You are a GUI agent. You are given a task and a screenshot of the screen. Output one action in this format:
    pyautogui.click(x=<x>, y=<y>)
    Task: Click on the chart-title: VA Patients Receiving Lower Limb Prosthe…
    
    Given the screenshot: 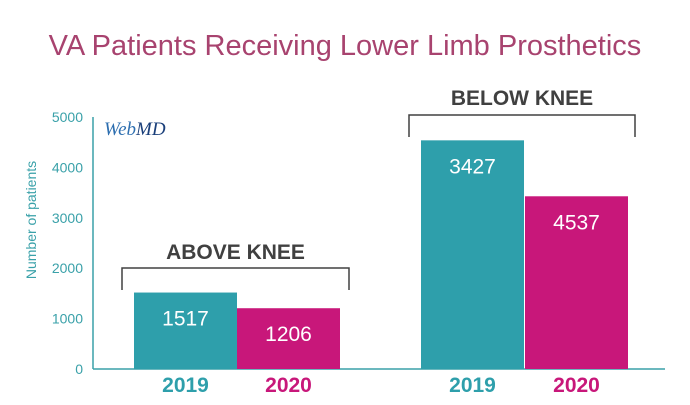 What is the action you would take?
    pyautogui.click(x=345, y=46)
    